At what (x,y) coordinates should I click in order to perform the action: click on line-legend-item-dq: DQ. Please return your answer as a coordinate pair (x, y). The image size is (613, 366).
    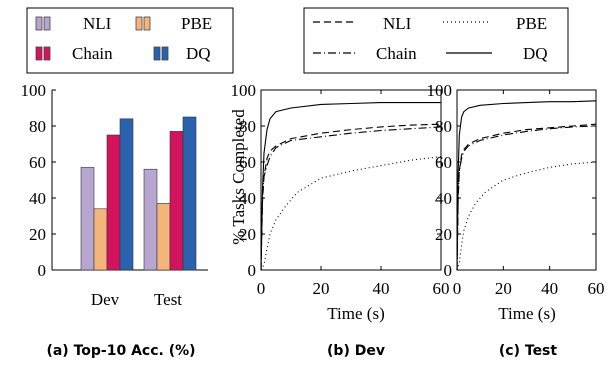
    Looking at the image, I should click on (497, 53).